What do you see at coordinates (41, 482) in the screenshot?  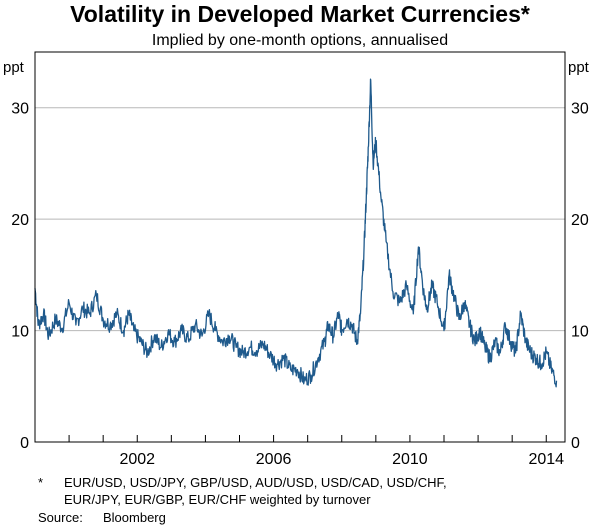 I see `footnote-marker: *` at bounding box center [41, 482].